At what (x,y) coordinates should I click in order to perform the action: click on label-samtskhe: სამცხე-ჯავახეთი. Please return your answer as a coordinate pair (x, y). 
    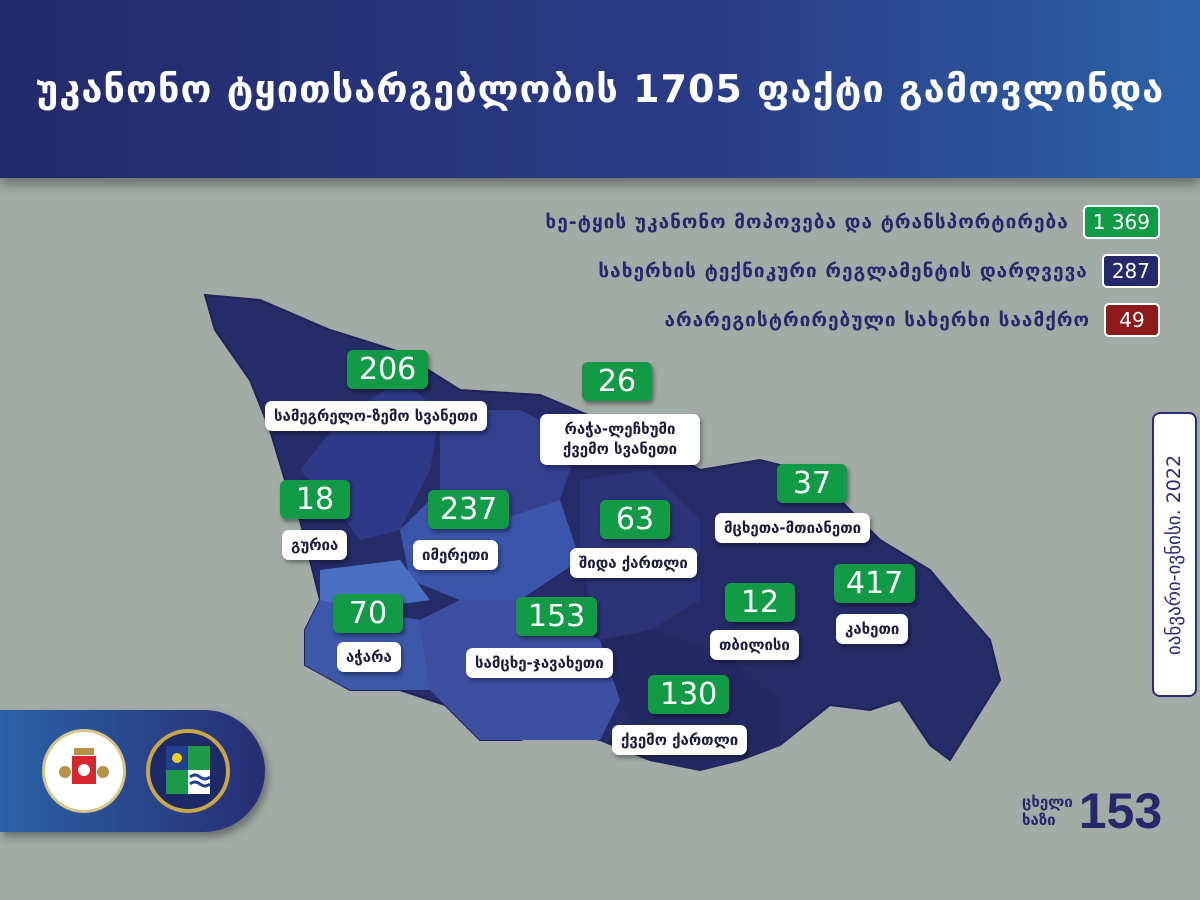
    Looking at the image, I should click on (539, 663).